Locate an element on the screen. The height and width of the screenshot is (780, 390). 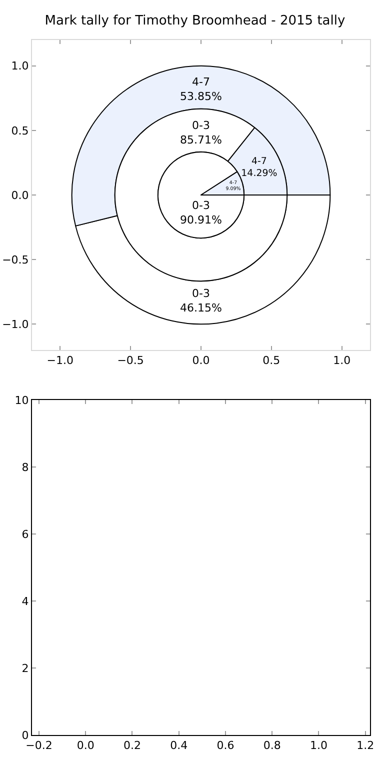
y-tick-label: −0.5 is located at coordinates (15, 259).